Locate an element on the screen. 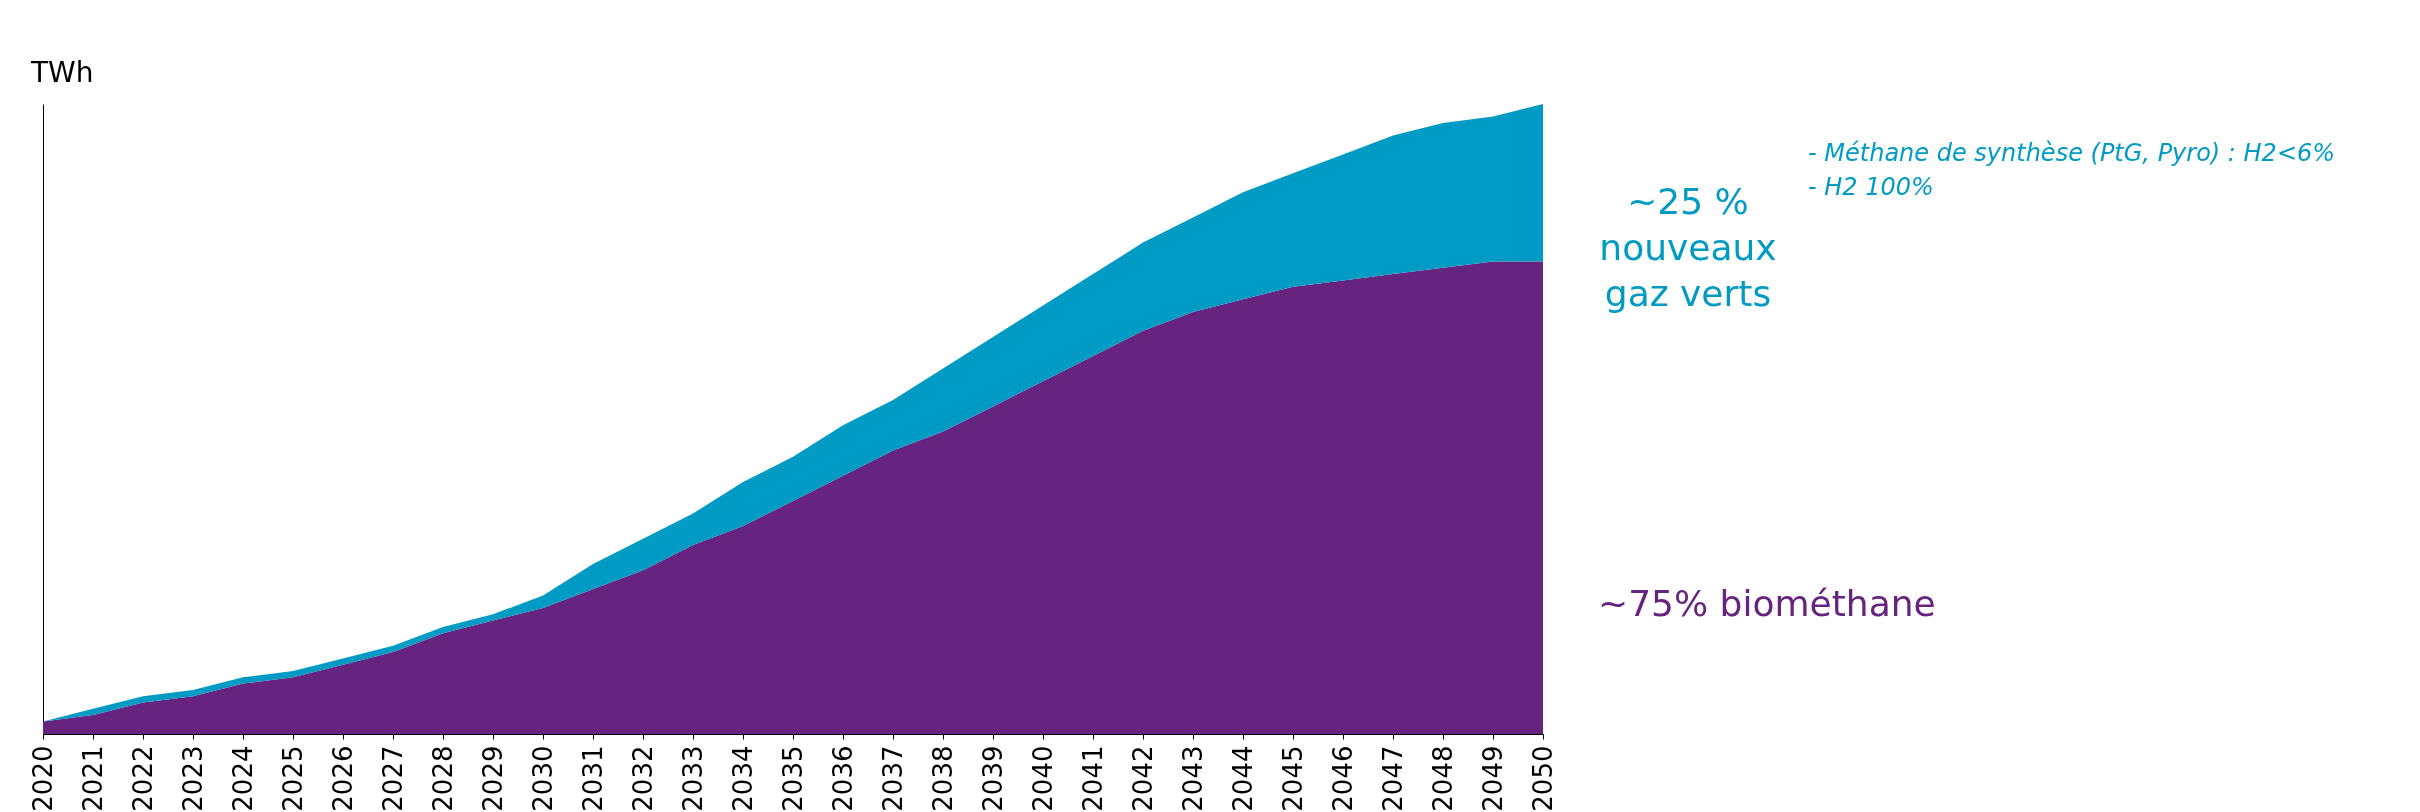  x-tick-label: 2022 is located at coordinates (142, 778).